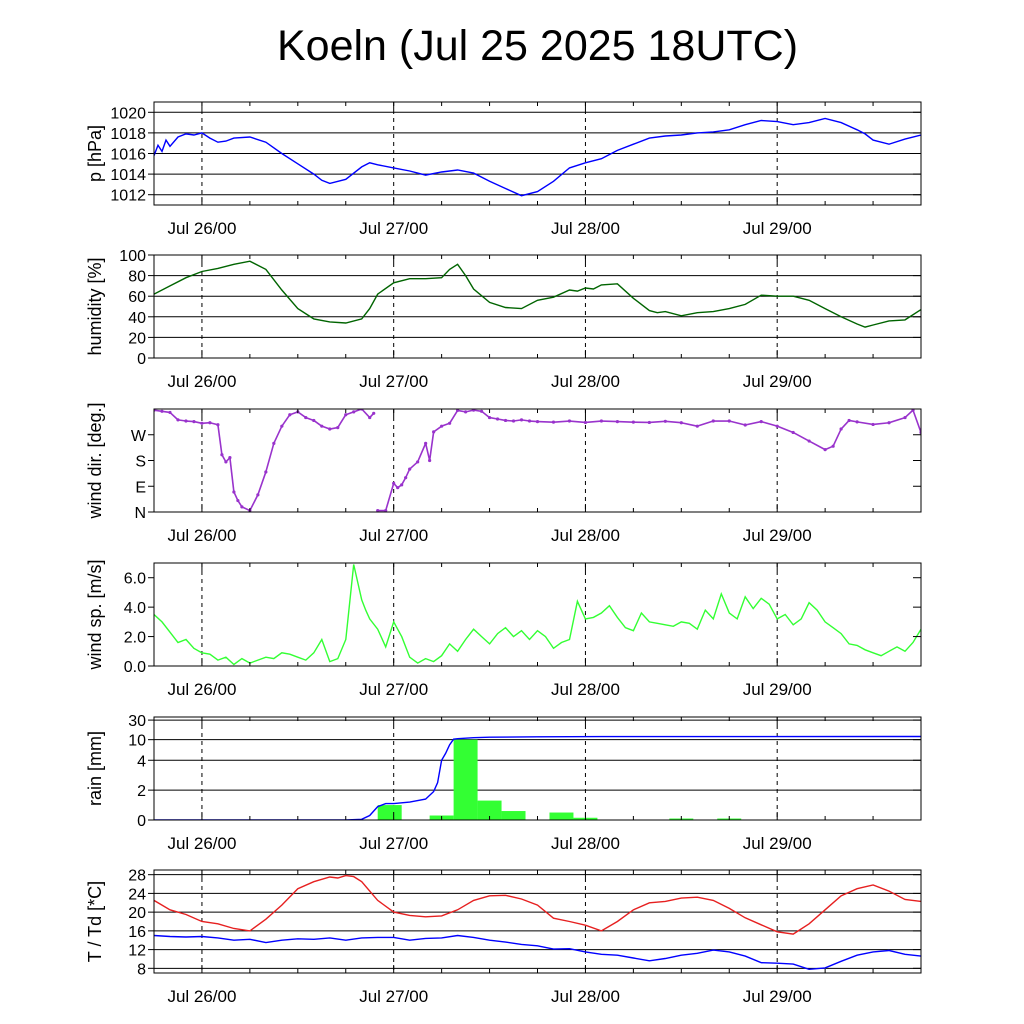  I want to click on y-tick-label: 100, so click(132, 256).